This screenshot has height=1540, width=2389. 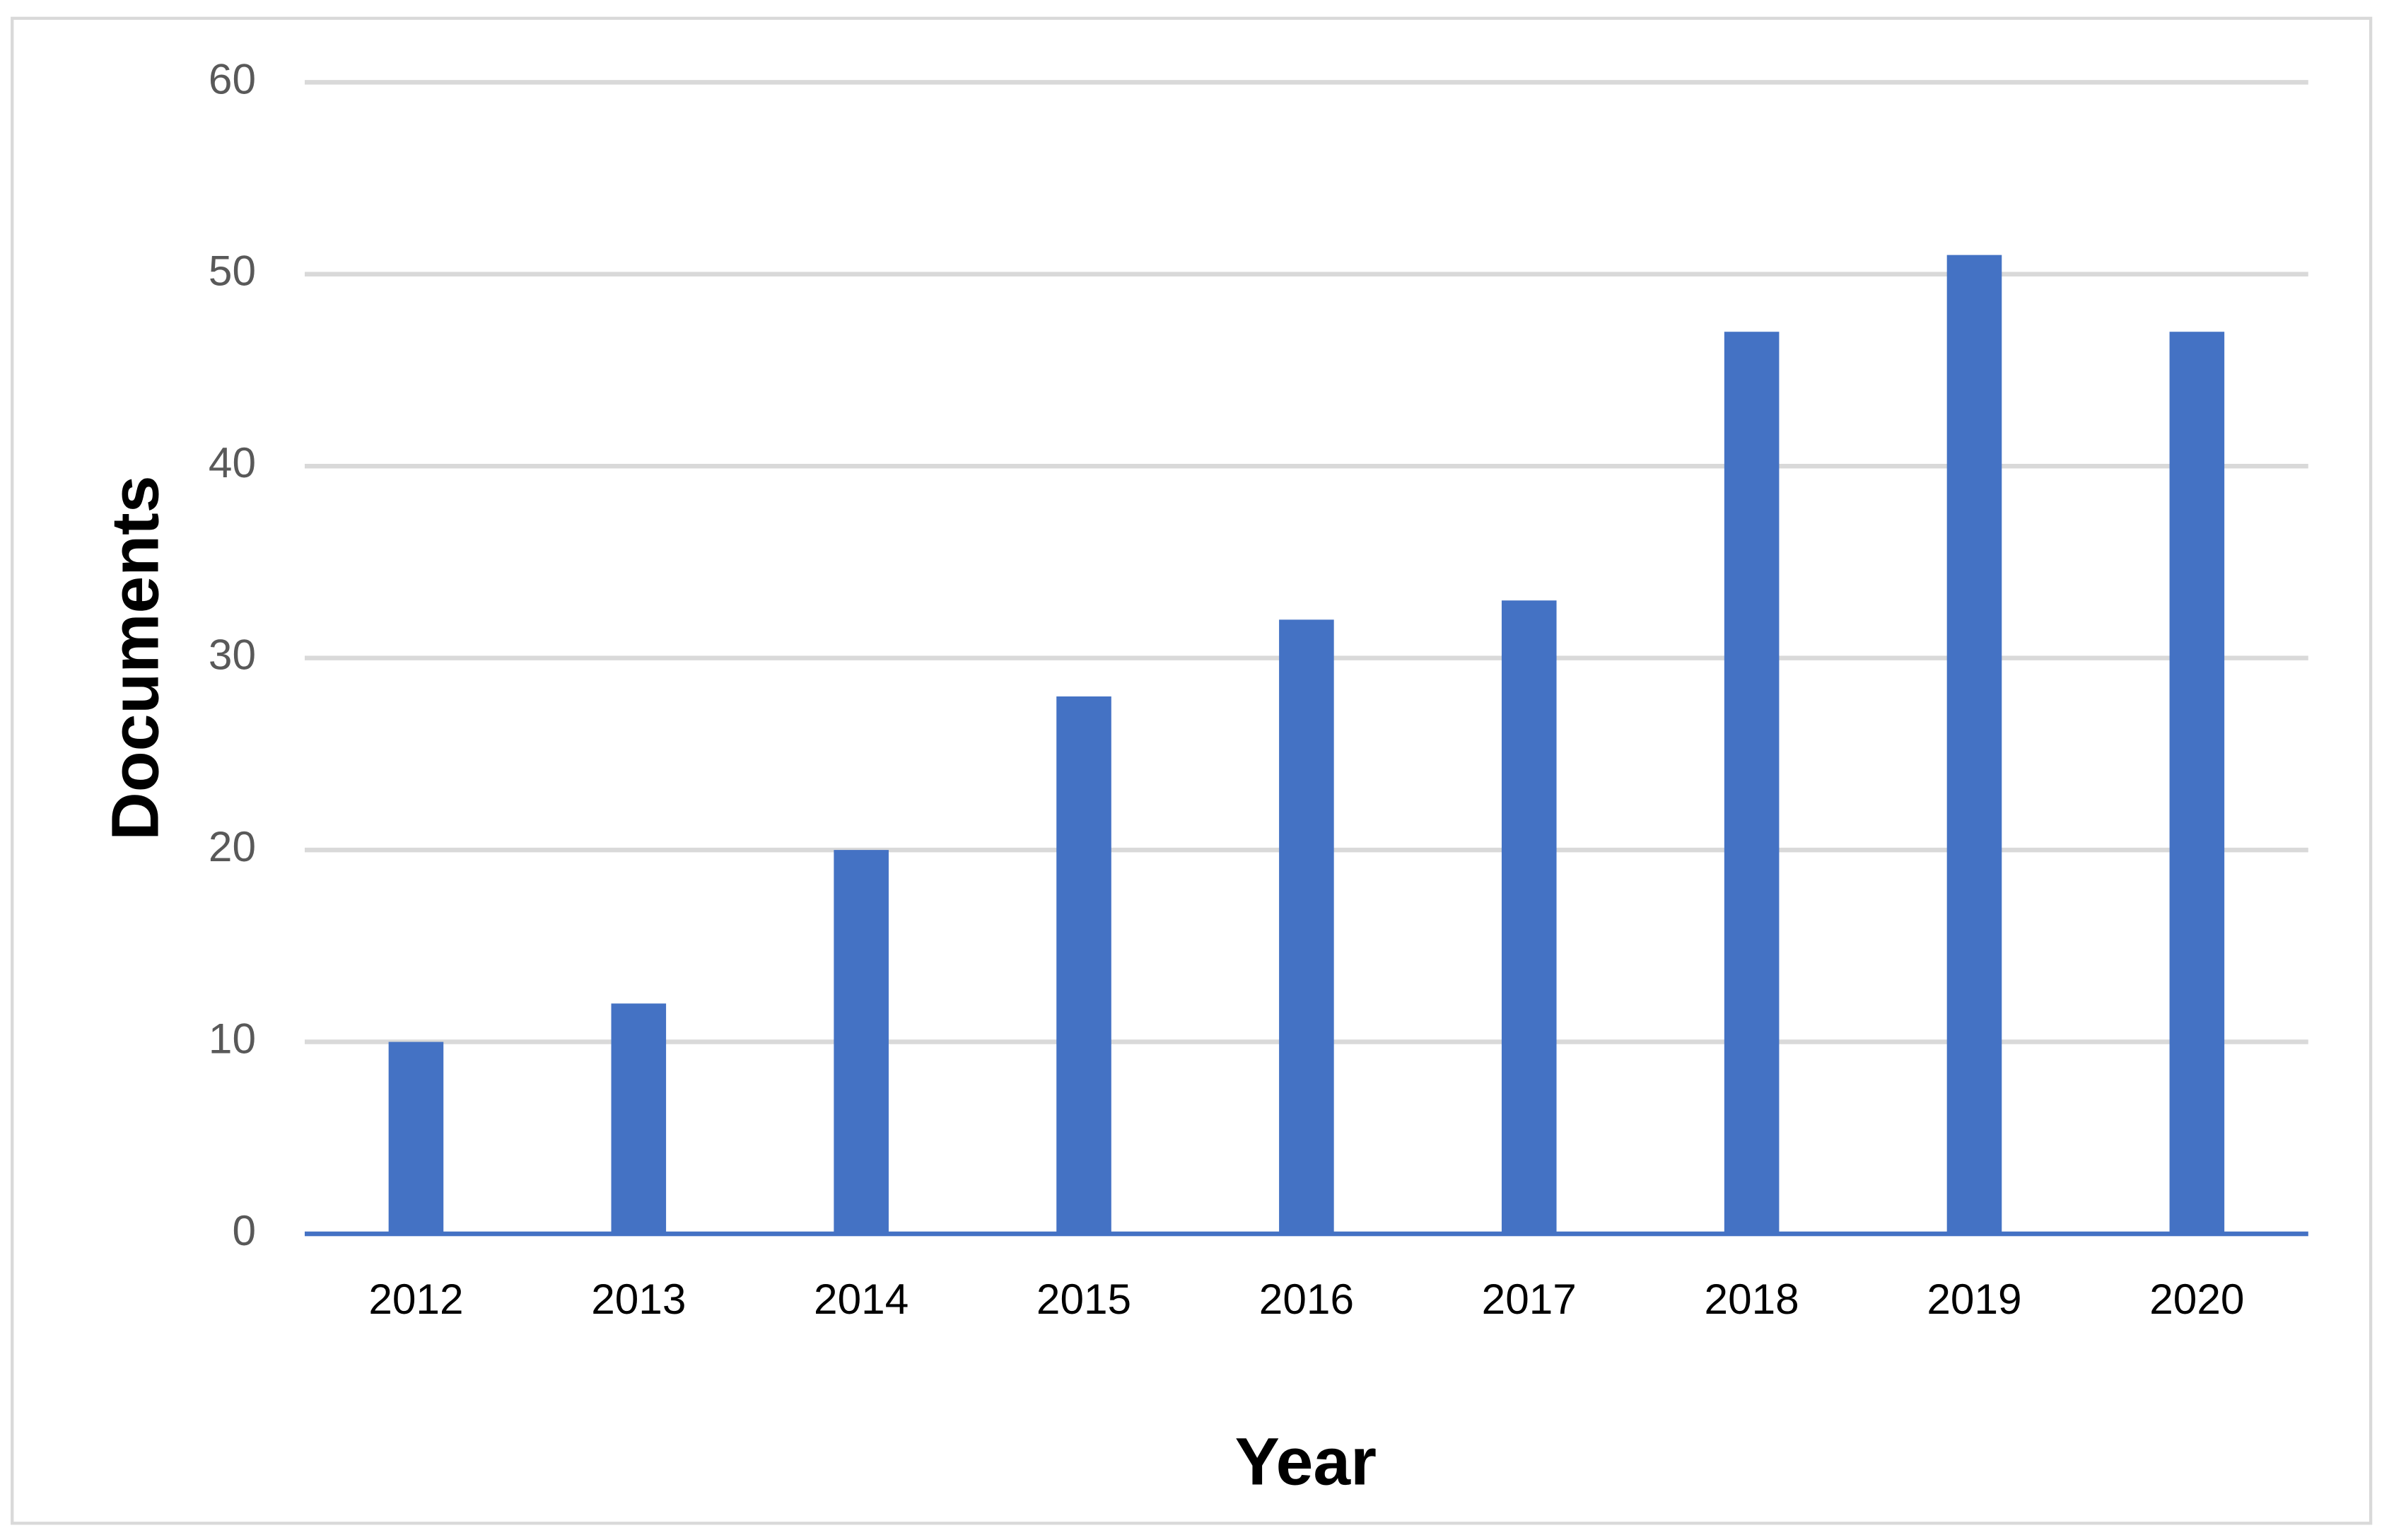 I want to click on x-tick-label: 2019, so click(x=1974, y=1299).